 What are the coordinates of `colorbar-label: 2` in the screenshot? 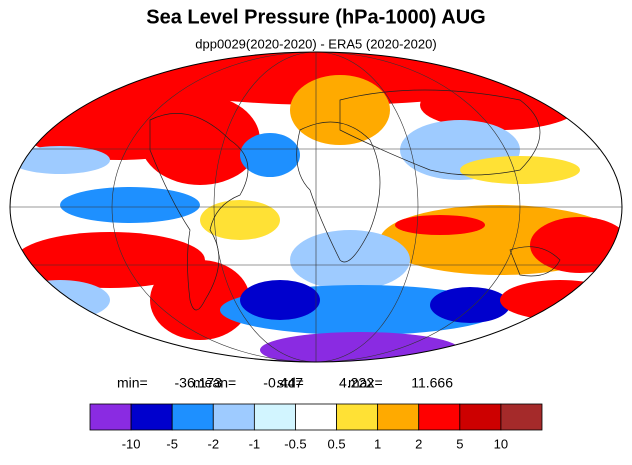 It's located at (418, 443).